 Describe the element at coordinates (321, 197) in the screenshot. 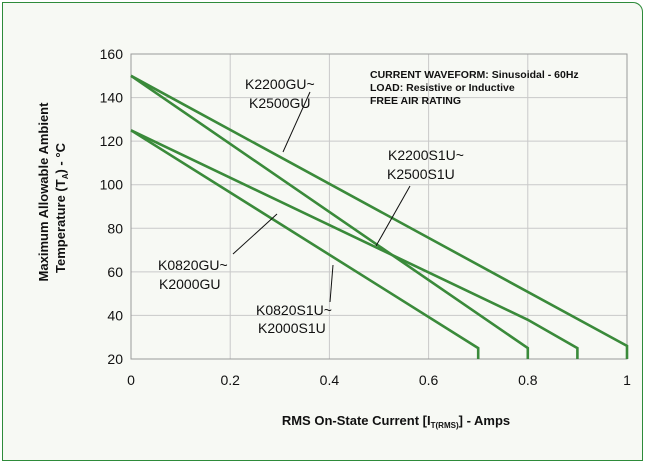

I see `annotation-leaders` at that location.